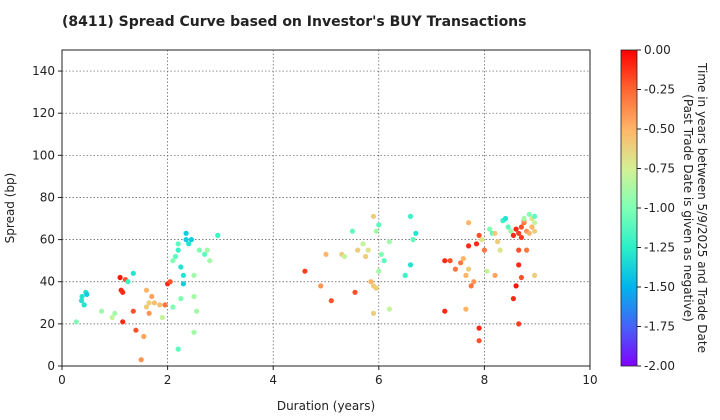  What do you see at coordinates (43, 71) in the screenshot?
I see `y-tick-label: 140` at bounding box center [43, 71].